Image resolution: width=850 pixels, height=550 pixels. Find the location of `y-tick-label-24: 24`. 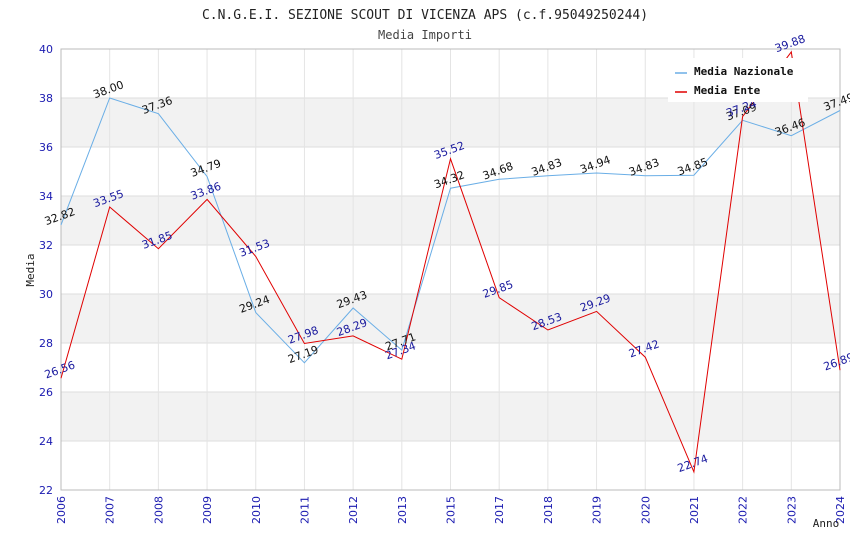

y-tick-label-24: 24 is located at coordinates (46, 441).